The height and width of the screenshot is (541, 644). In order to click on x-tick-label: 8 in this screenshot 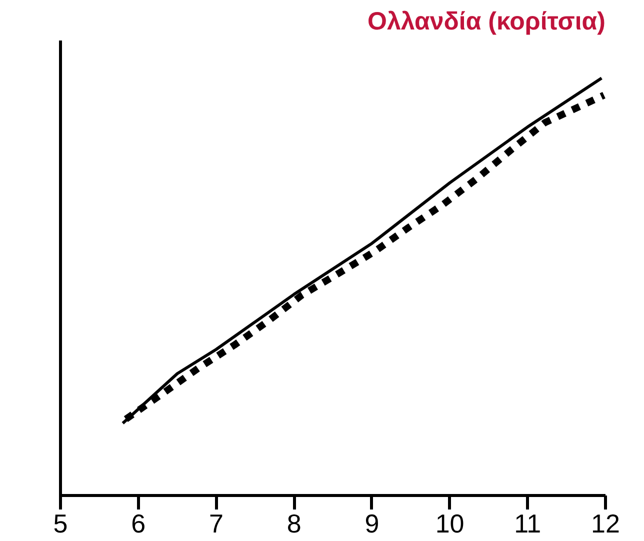, I will do `click(294, 523)`.